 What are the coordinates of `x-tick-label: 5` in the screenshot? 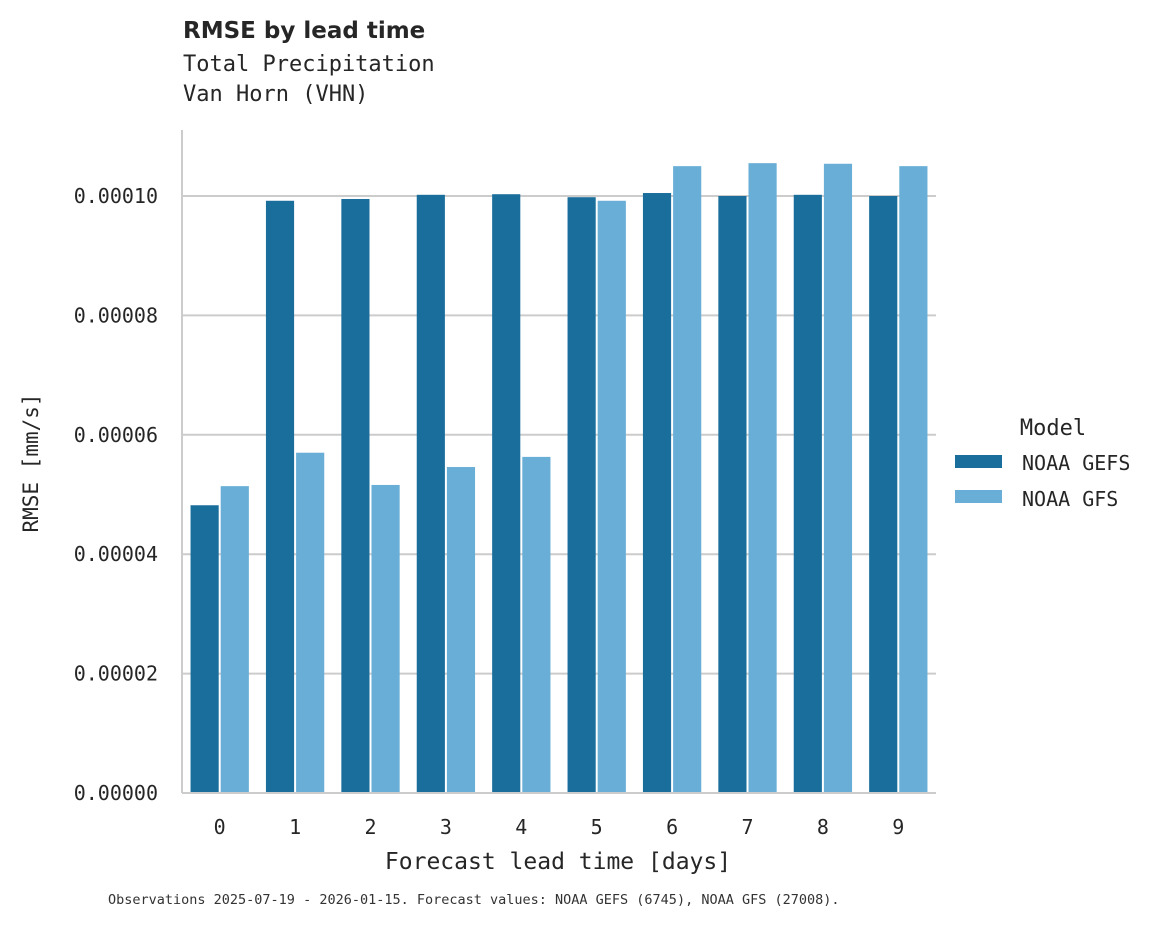 It's located at (597, 827).